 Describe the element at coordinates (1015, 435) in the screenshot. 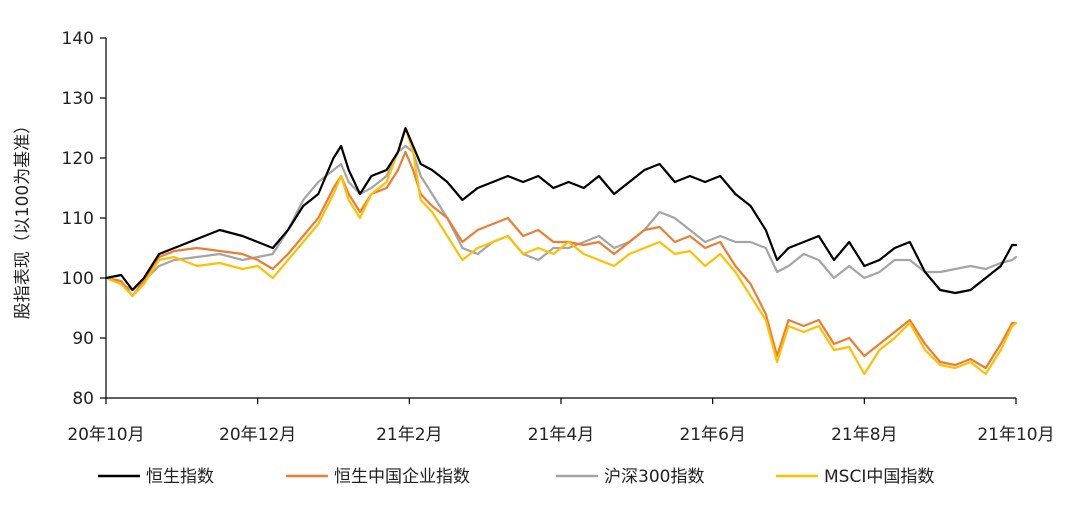

I see `x-tick-label: 21年10月` at that location.